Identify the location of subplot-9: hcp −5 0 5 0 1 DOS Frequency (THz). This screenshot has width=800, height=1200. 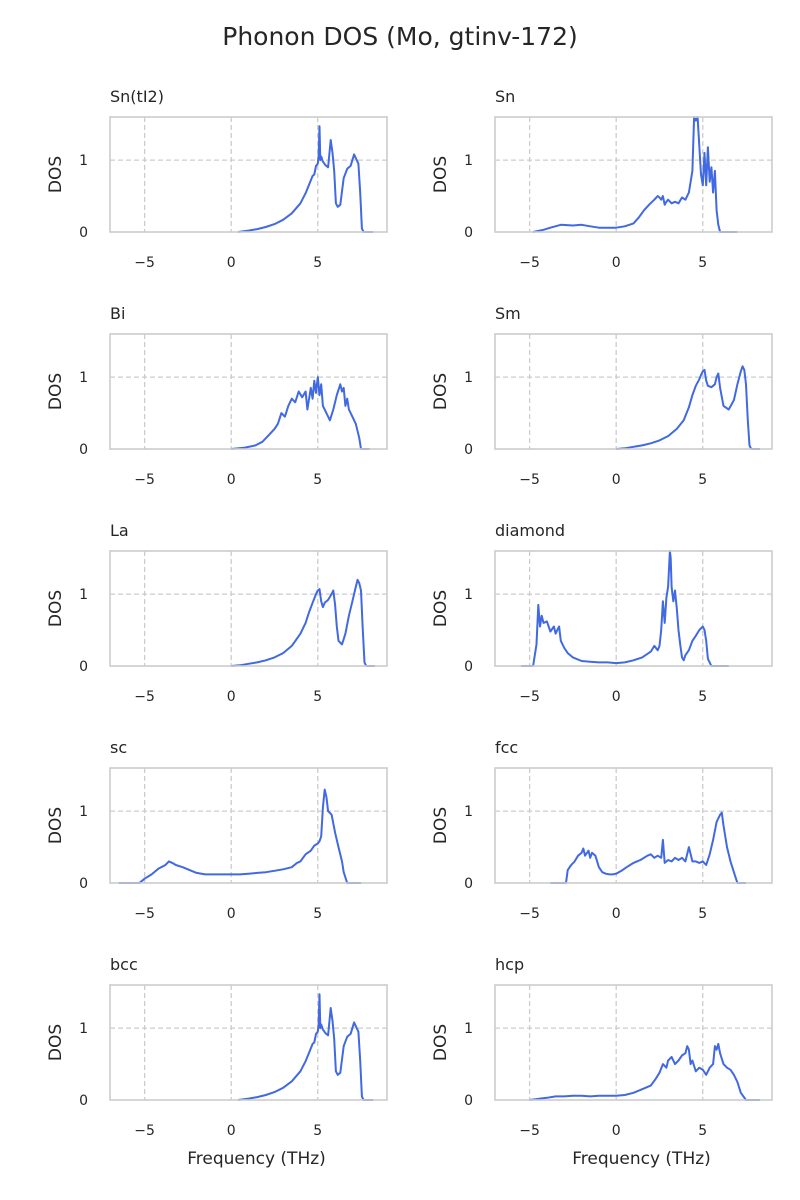
(602, 1062).